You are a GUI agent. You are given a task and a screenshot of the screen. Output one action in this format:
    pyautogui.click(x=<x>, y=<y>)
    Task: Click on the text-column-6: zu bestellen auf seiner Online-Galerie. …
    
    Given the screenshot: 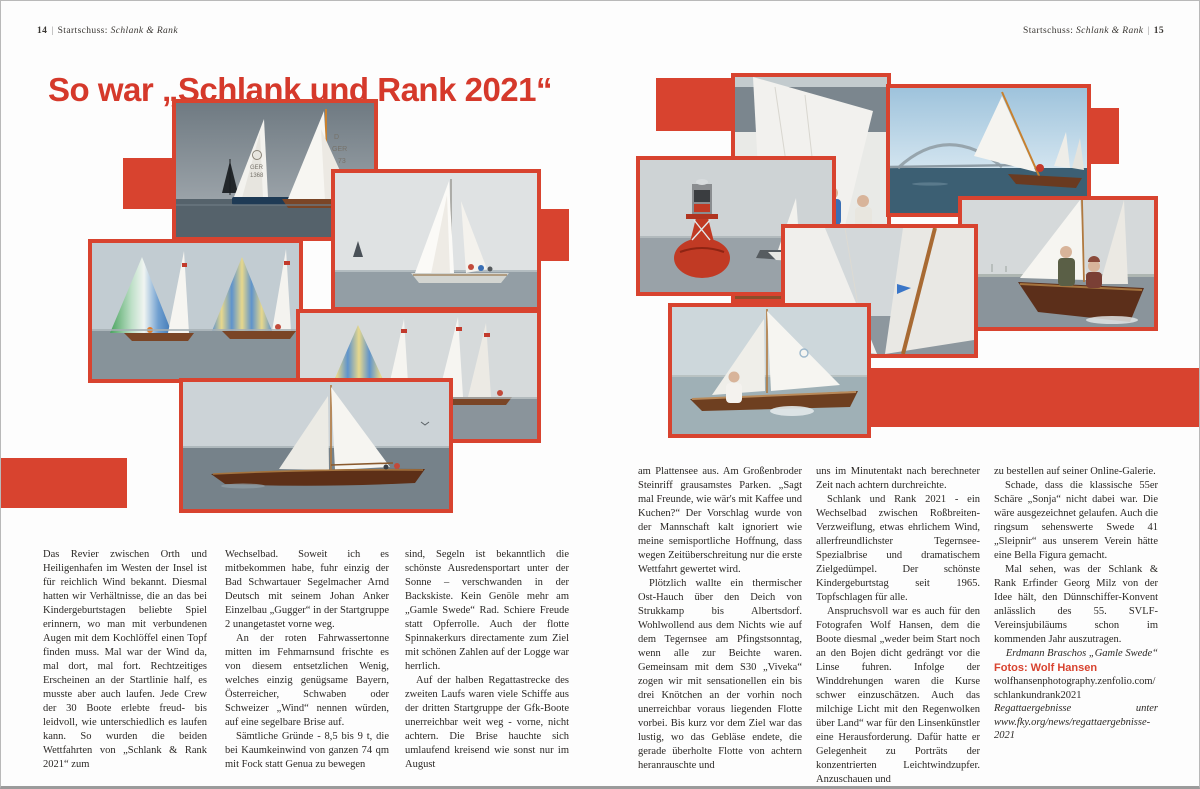 What is the action you would take?
    pyautogui.click(x=1076, y=604)
    